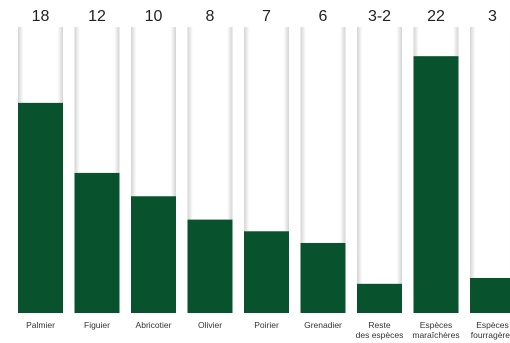  Describe the element at coordinates (210, 266) in the screenshot. I see `bar-olivier` at that location.